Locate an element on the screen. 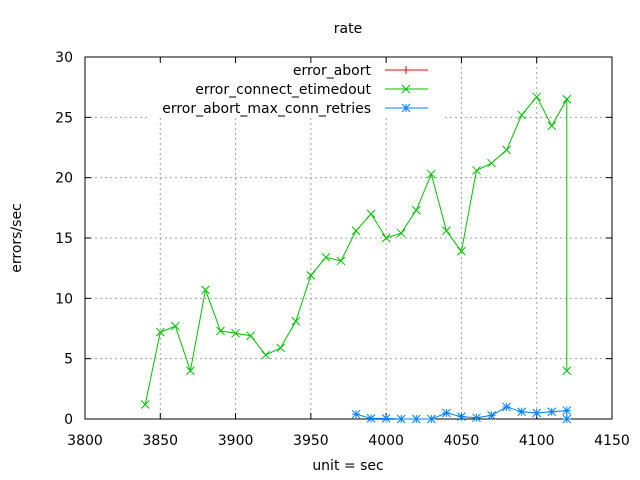 This screenshot has height=480, width=640. y-tick-label: 5 is located at coordinates (68, 360).